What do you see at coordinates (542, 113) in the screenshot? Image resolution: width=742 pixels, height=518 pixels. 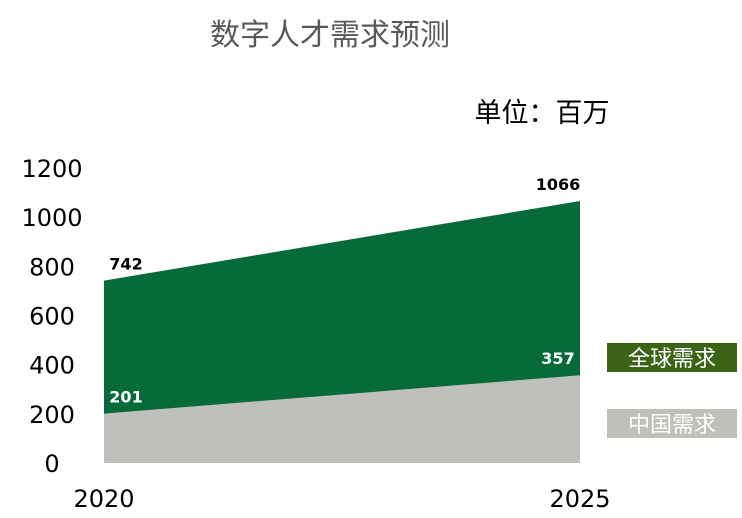 I see `unit-label: 单位：百万` at bounding box center [542, 113].